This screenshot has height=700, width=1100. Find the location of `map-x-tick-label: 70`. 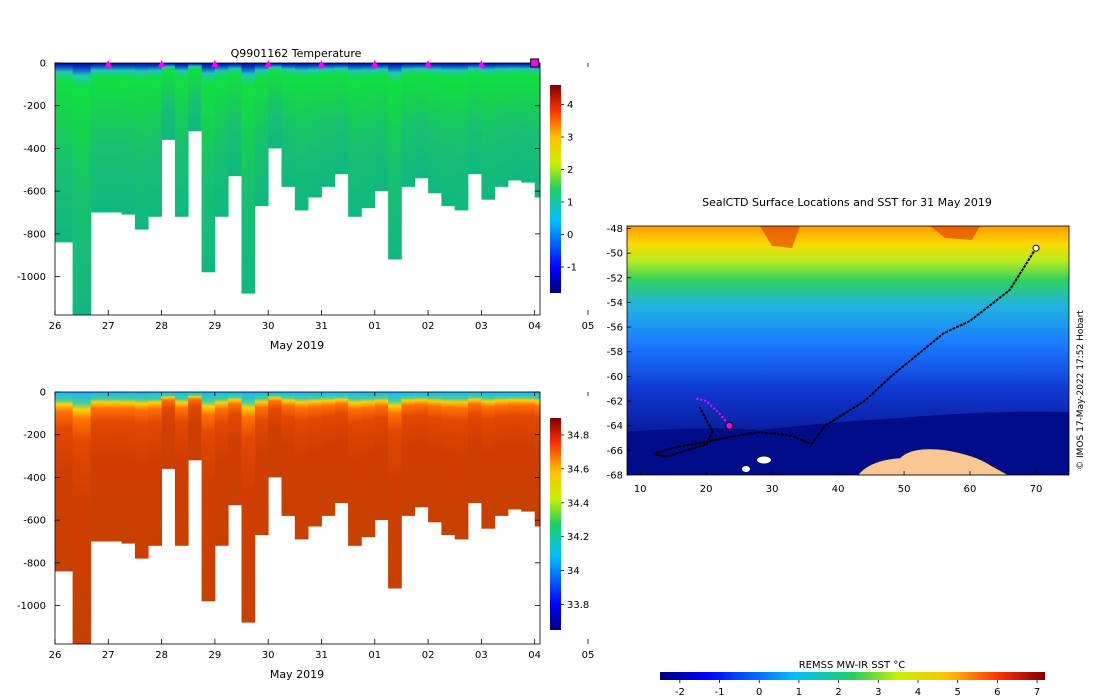

map-x-tick-label: 70 is located at coordinates (1036, 489).